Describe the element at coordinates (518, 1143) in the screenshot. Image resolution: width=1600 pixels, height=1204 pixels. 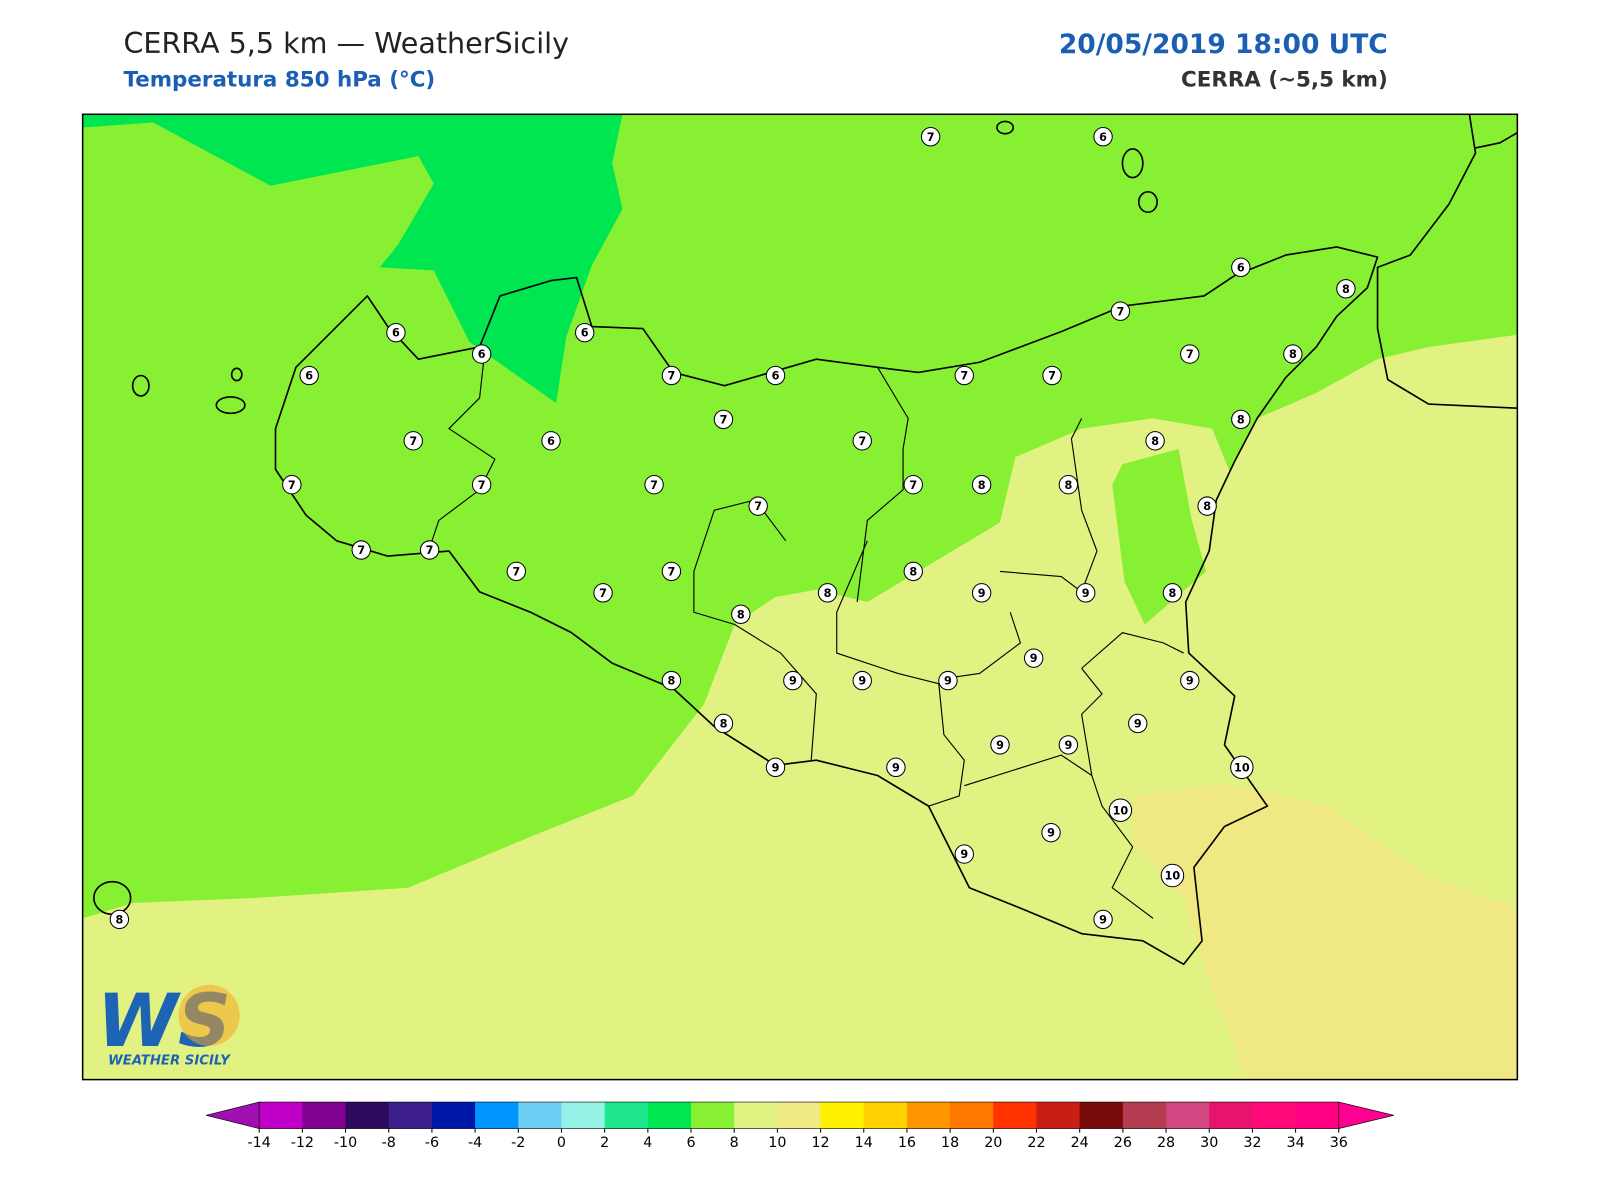
I see `colorbar-tick-label: -2` at that location.